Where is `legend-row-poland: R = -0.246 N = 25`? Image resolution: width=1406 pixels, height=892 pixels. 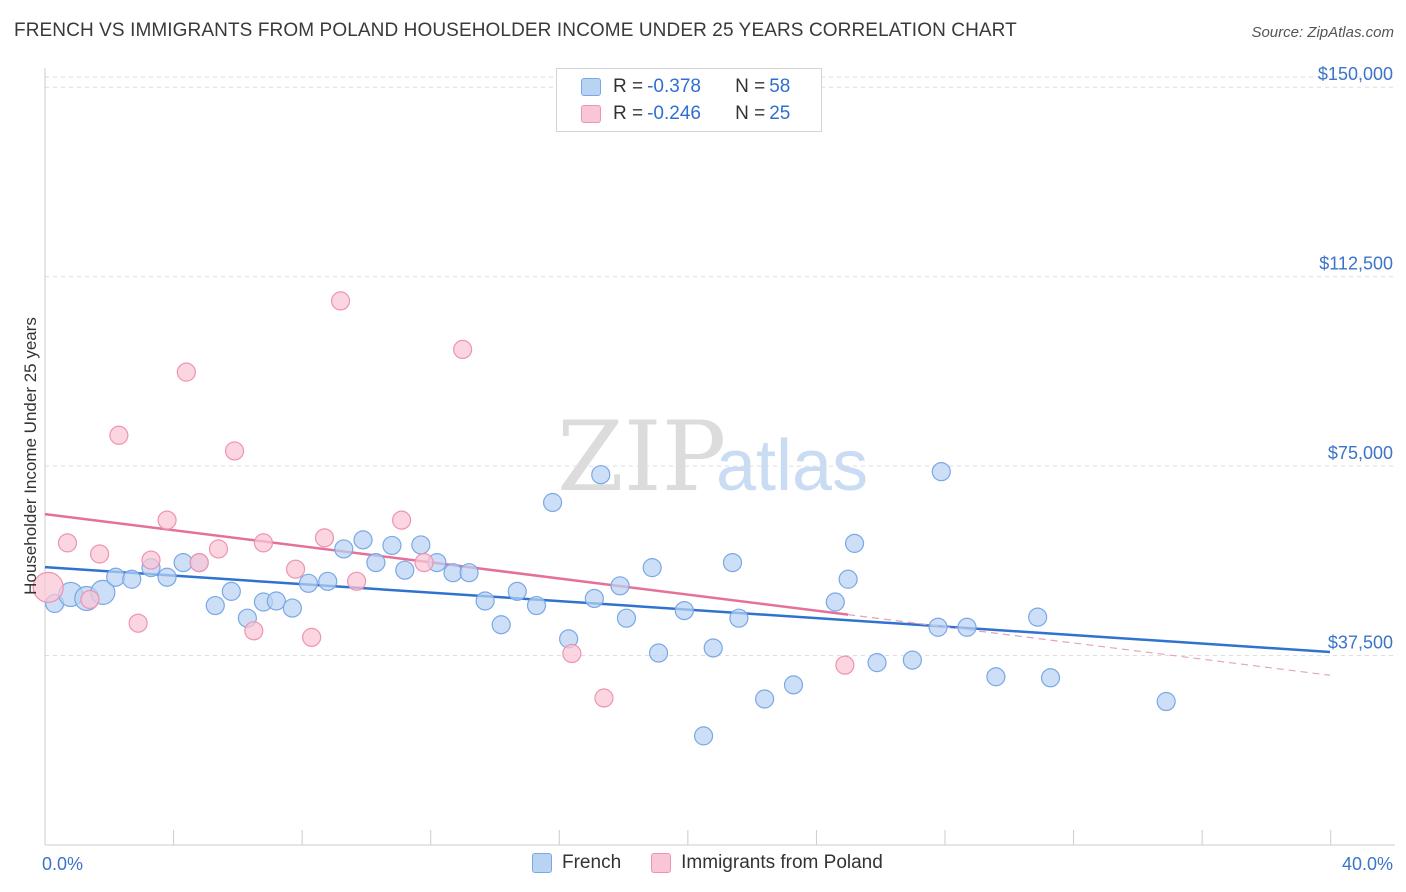
legend-row-poland: R = -0.246 N = 25 is located at coordinates (685, 114).